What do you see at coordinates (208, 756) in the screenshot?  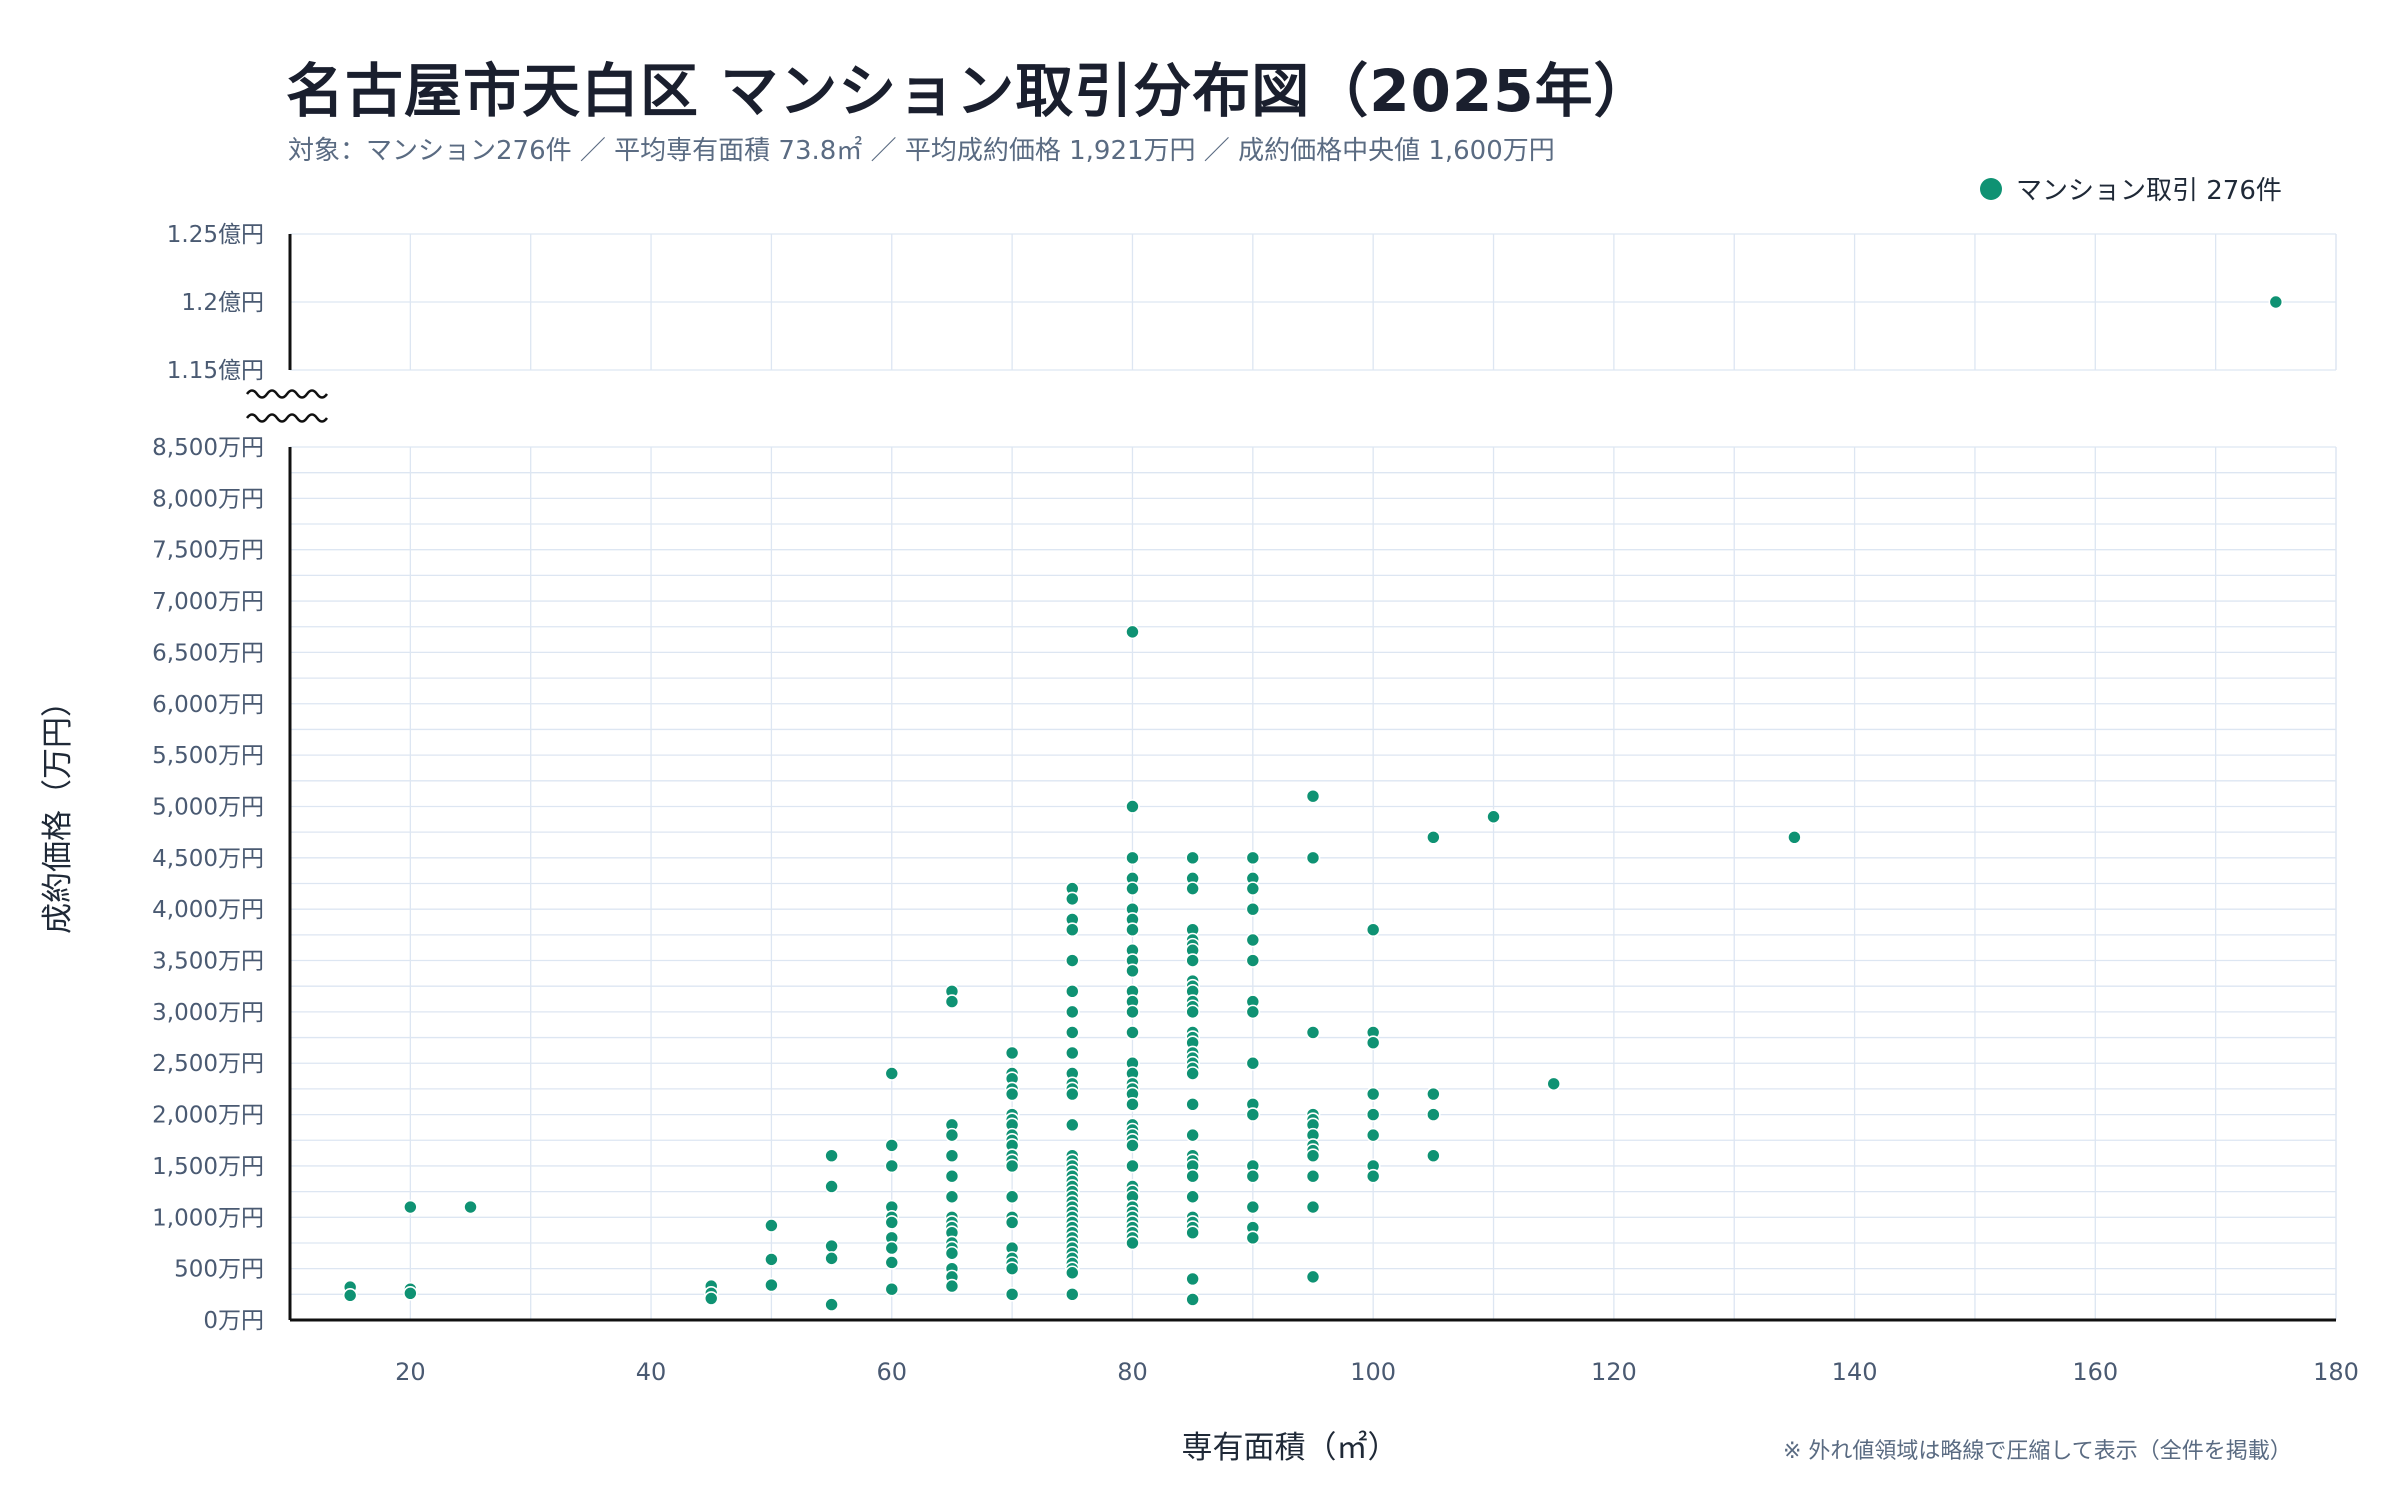 I see `y-tick-label: 5,500万円` at bounding box center [208, 756].